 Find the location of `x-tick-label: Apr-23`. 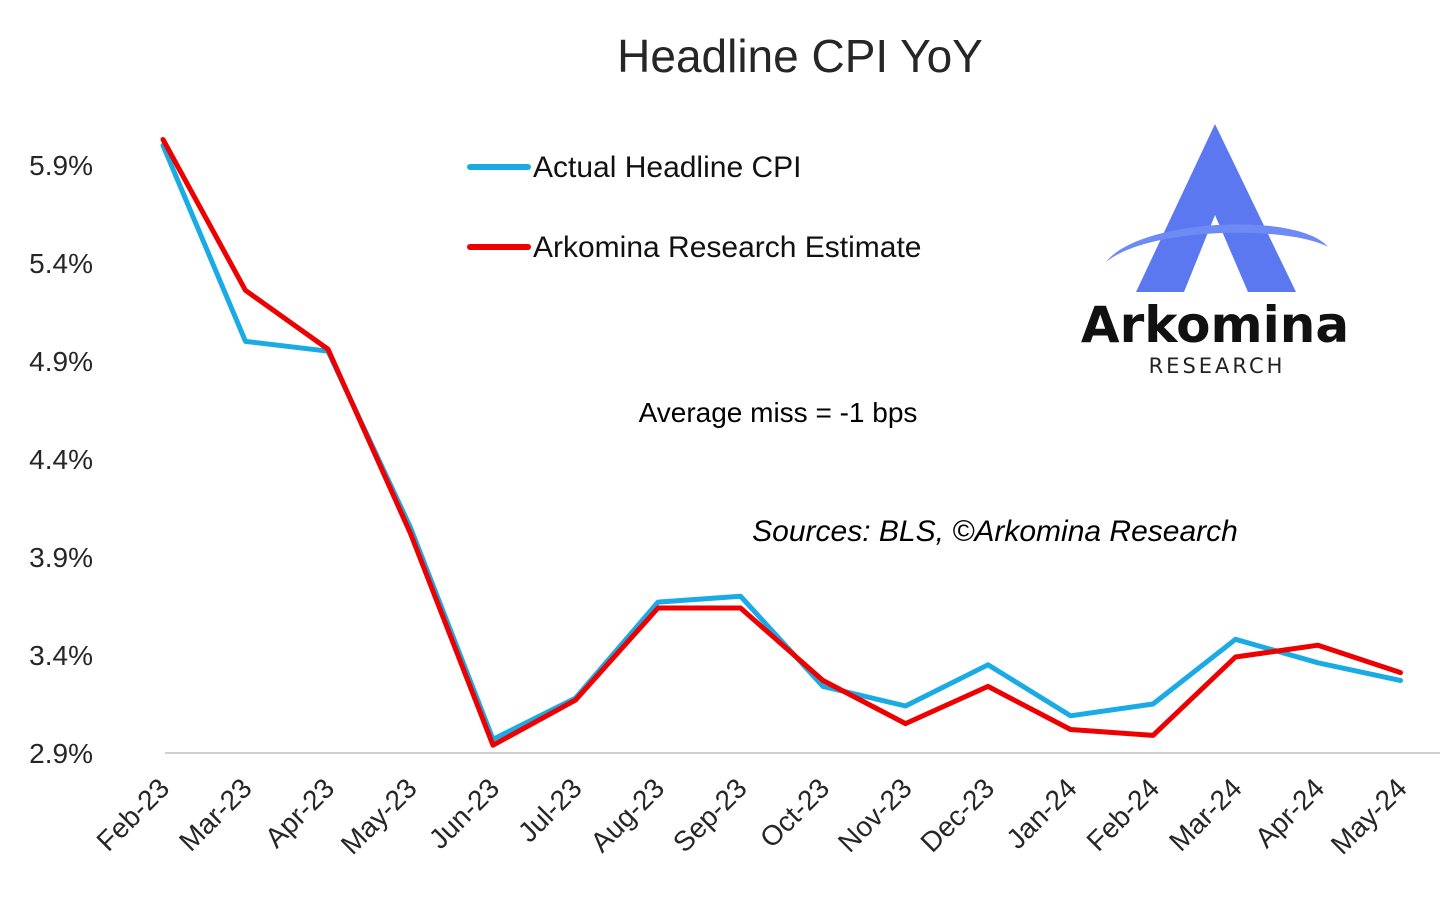

x-tick-label: Apr-23 is located at coordinates (299, 812).